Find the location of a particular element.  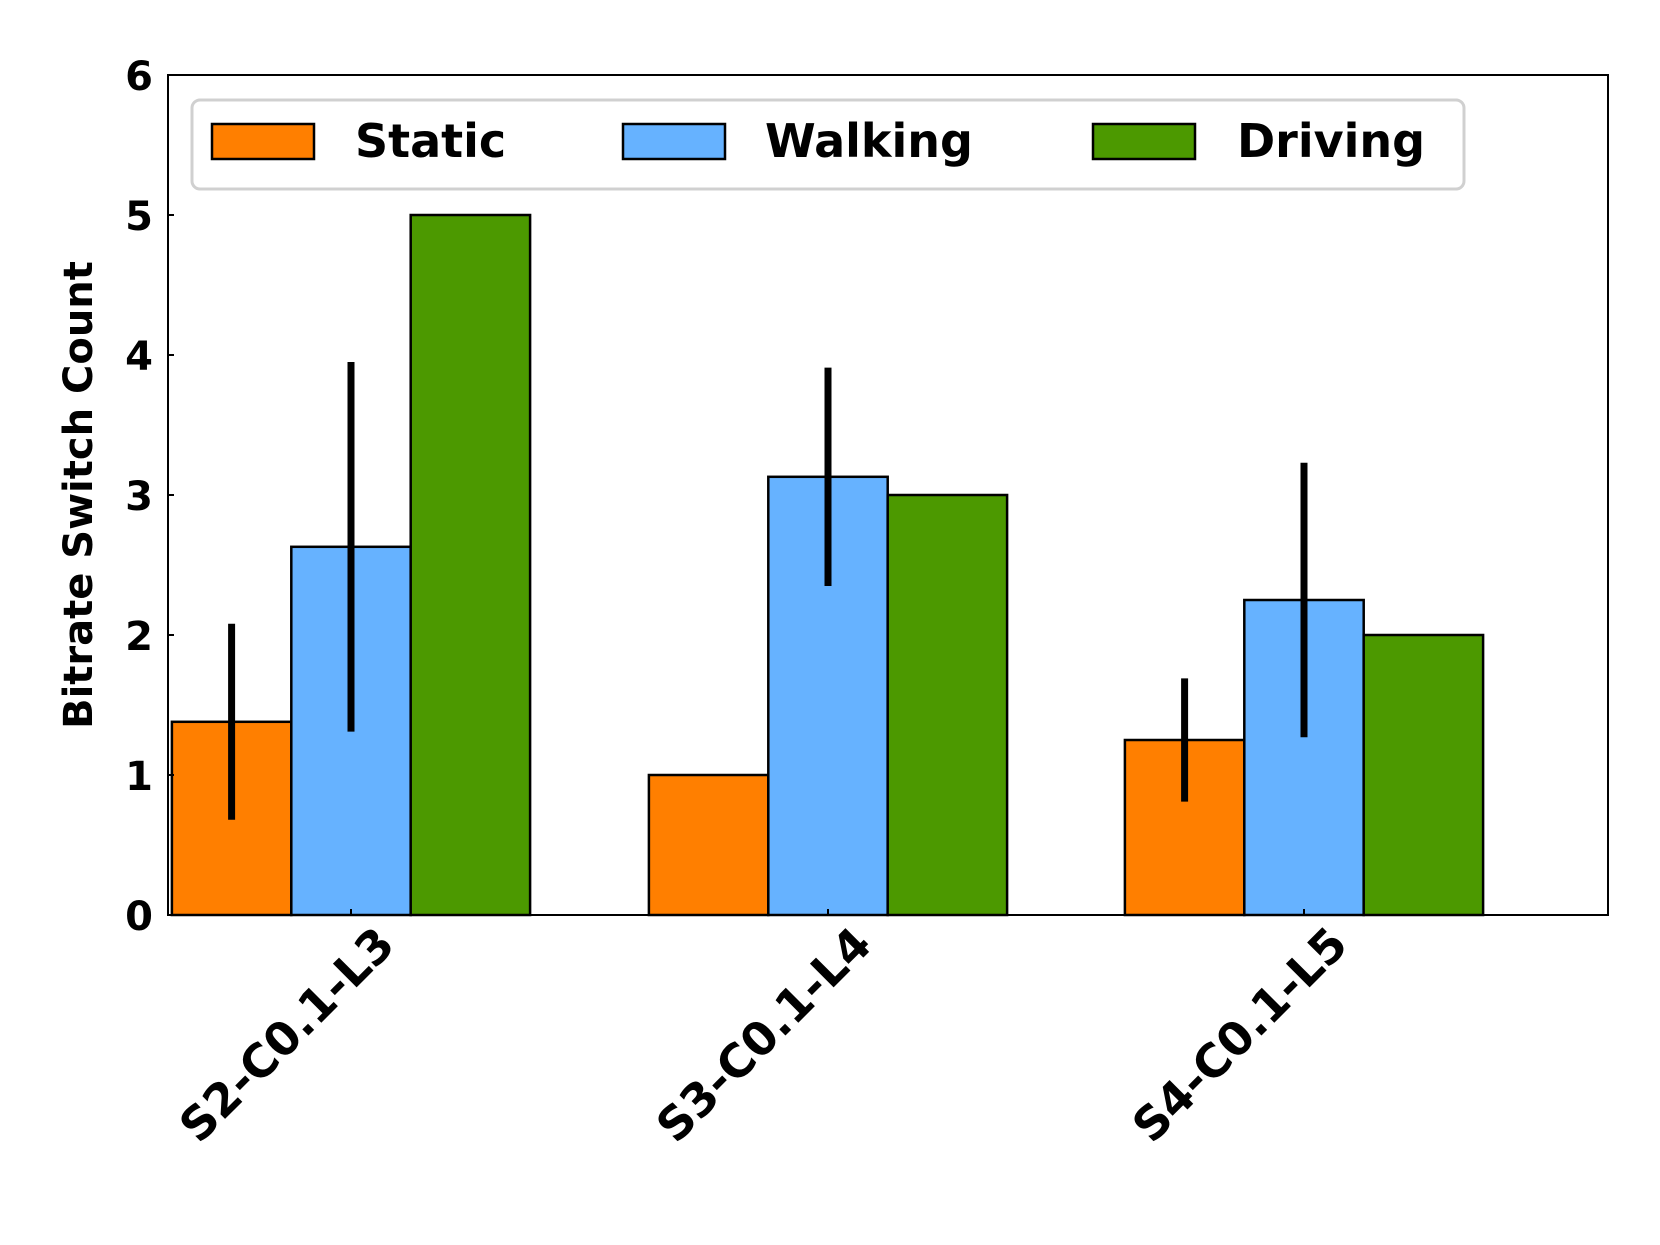

y-axis-title: Bitrate Switch Count is located at coordinates (79, 495).